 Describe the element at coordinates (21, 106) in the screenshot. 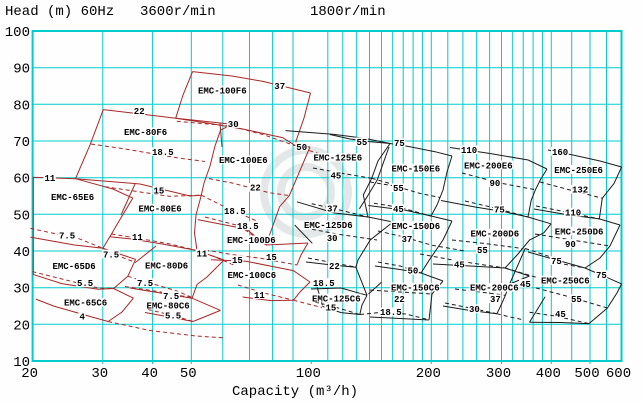

I see `svg-text: 80` at that location.